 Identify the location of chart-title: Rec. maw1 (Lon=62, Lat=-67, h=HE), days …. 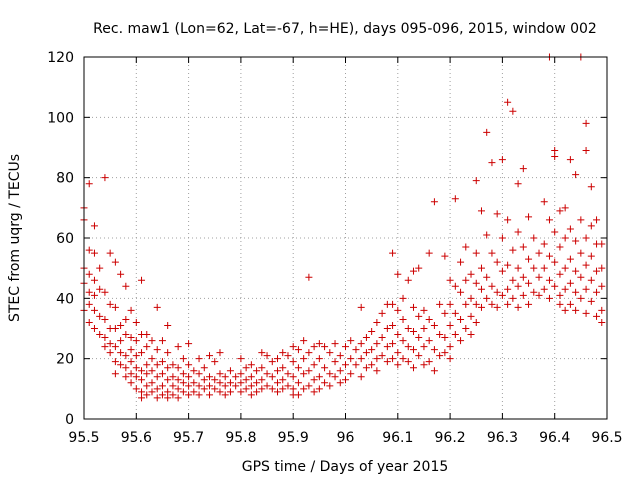
(345, 29).